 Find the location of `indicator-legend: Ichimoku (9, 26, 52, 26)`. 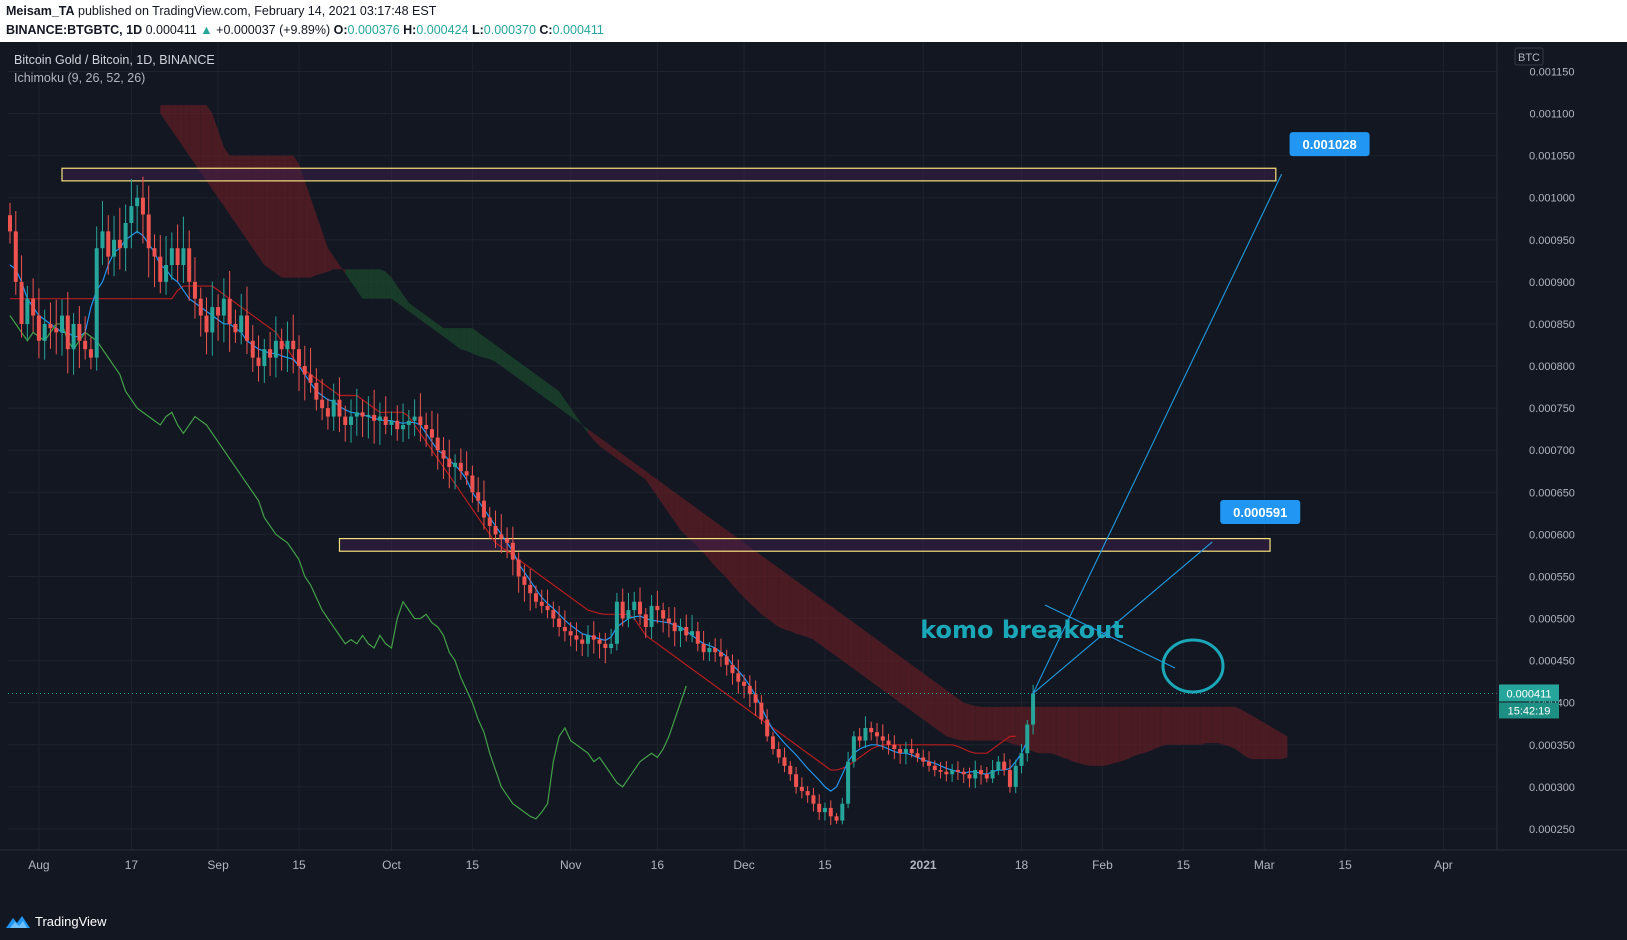

indicator-legend: Ichimoku (9, 26, 52, 26) is located at coordinates (80, 78).